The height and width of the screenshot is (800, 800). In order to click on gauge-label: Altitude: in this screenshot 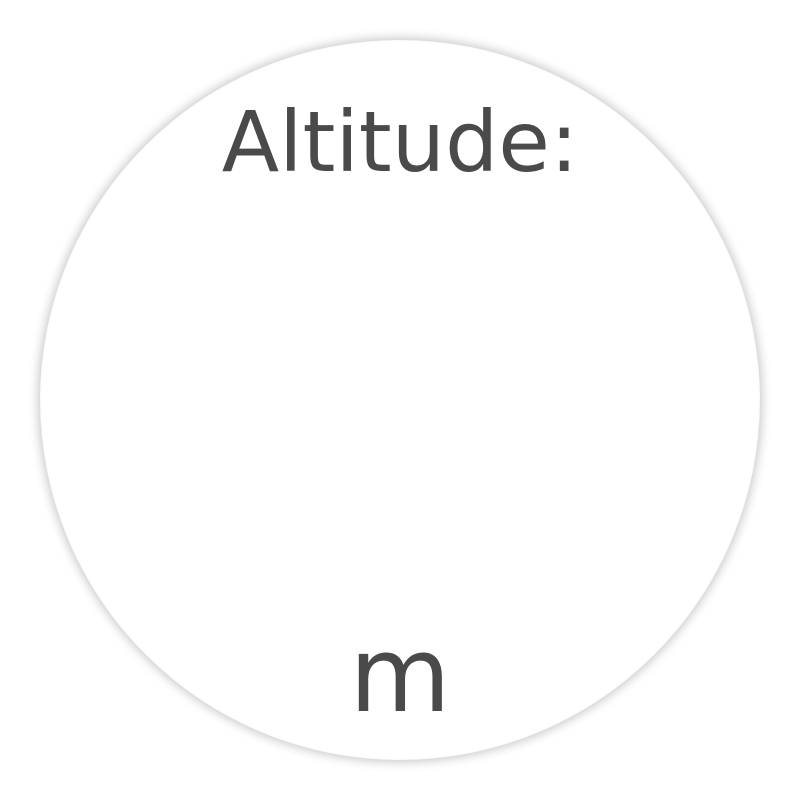, I will do `click(400, 142)`.